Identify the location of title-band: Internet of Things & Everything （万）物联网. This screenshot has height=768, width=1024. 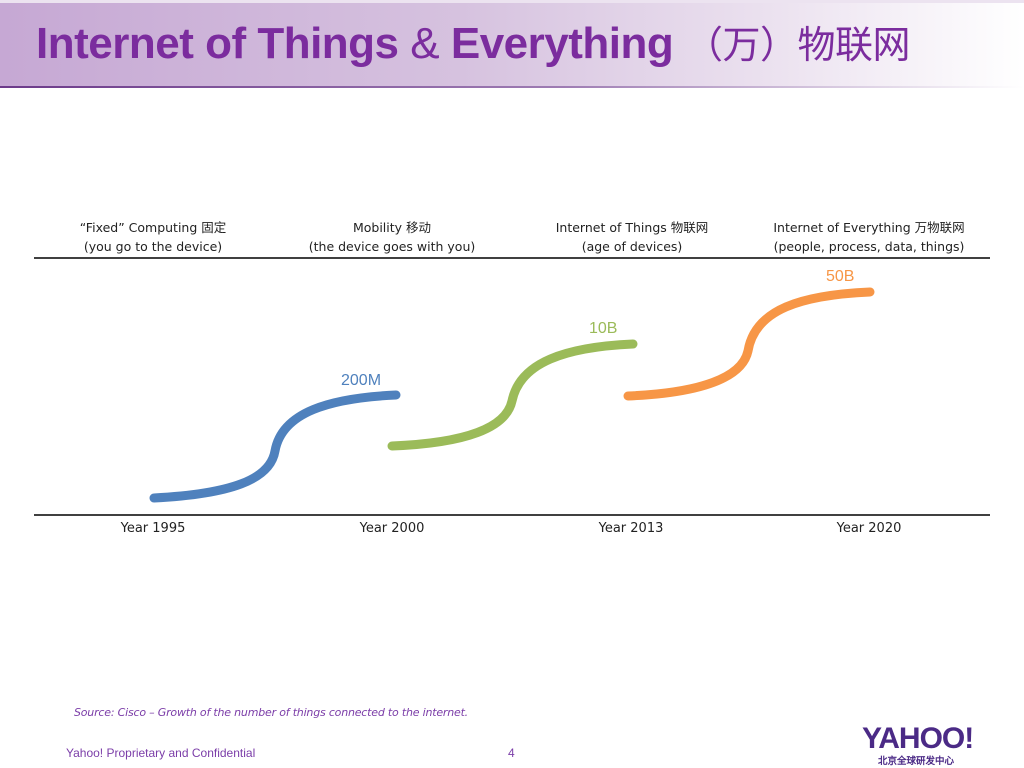
(512, 44).